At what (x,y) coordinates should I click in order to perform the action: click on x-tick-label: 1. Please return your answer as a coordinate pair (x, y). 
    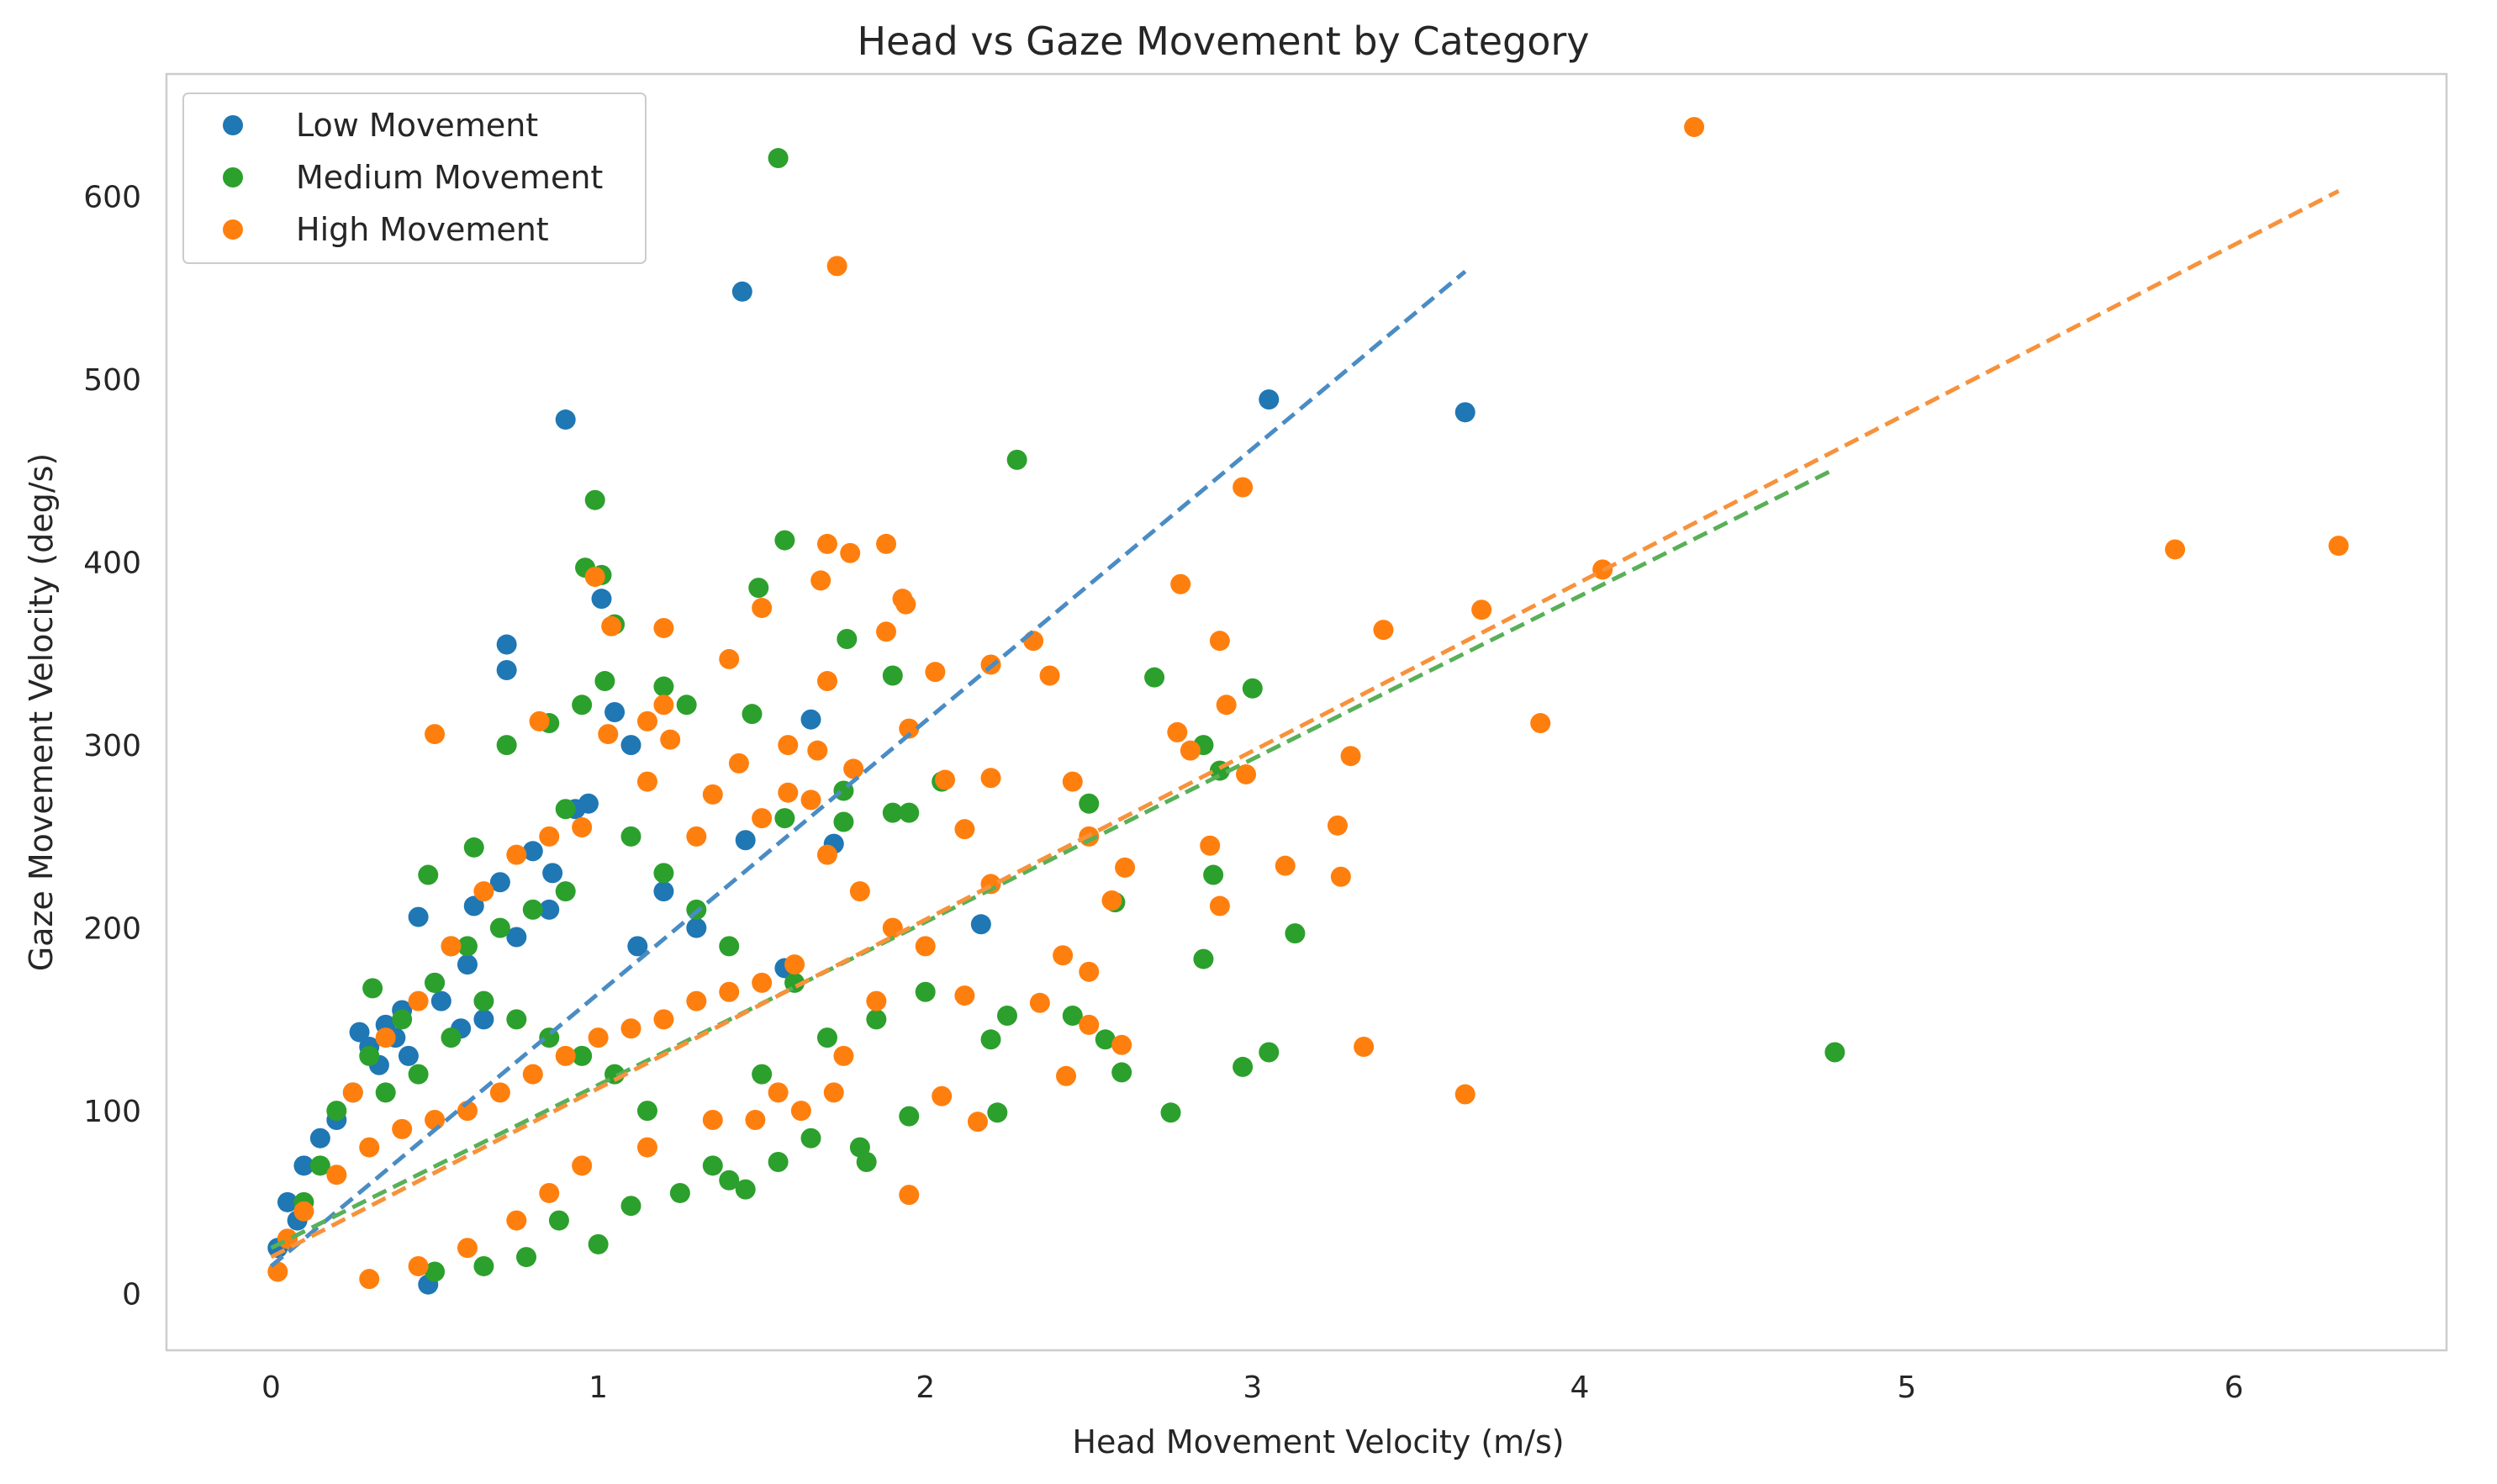
    Looking at the image, I should click on (598, 1387).